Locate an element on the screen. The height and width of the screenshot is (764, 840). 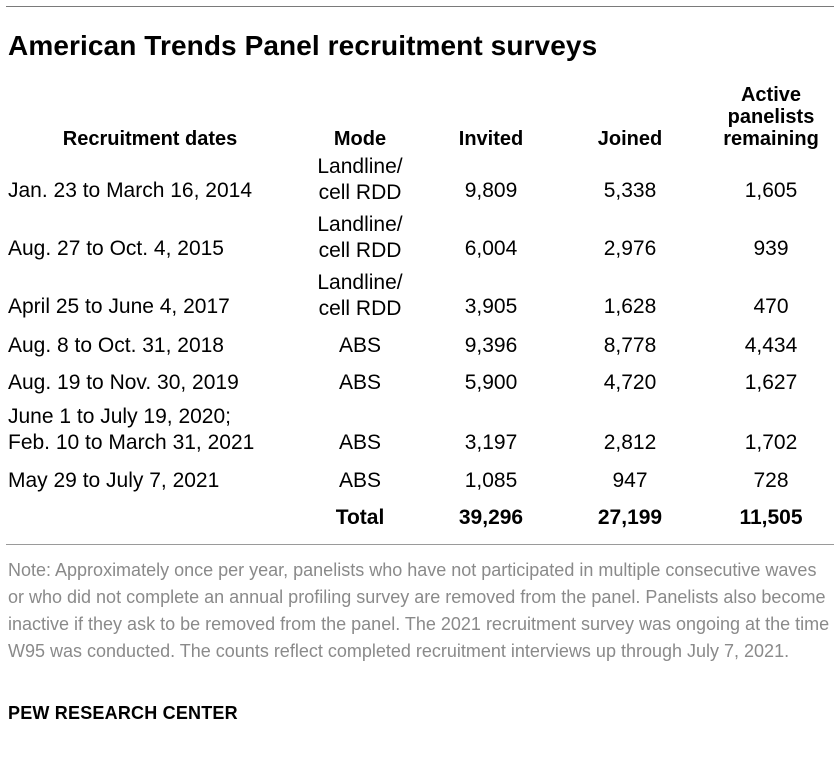
top-rule is located at coordinates (420, 6).